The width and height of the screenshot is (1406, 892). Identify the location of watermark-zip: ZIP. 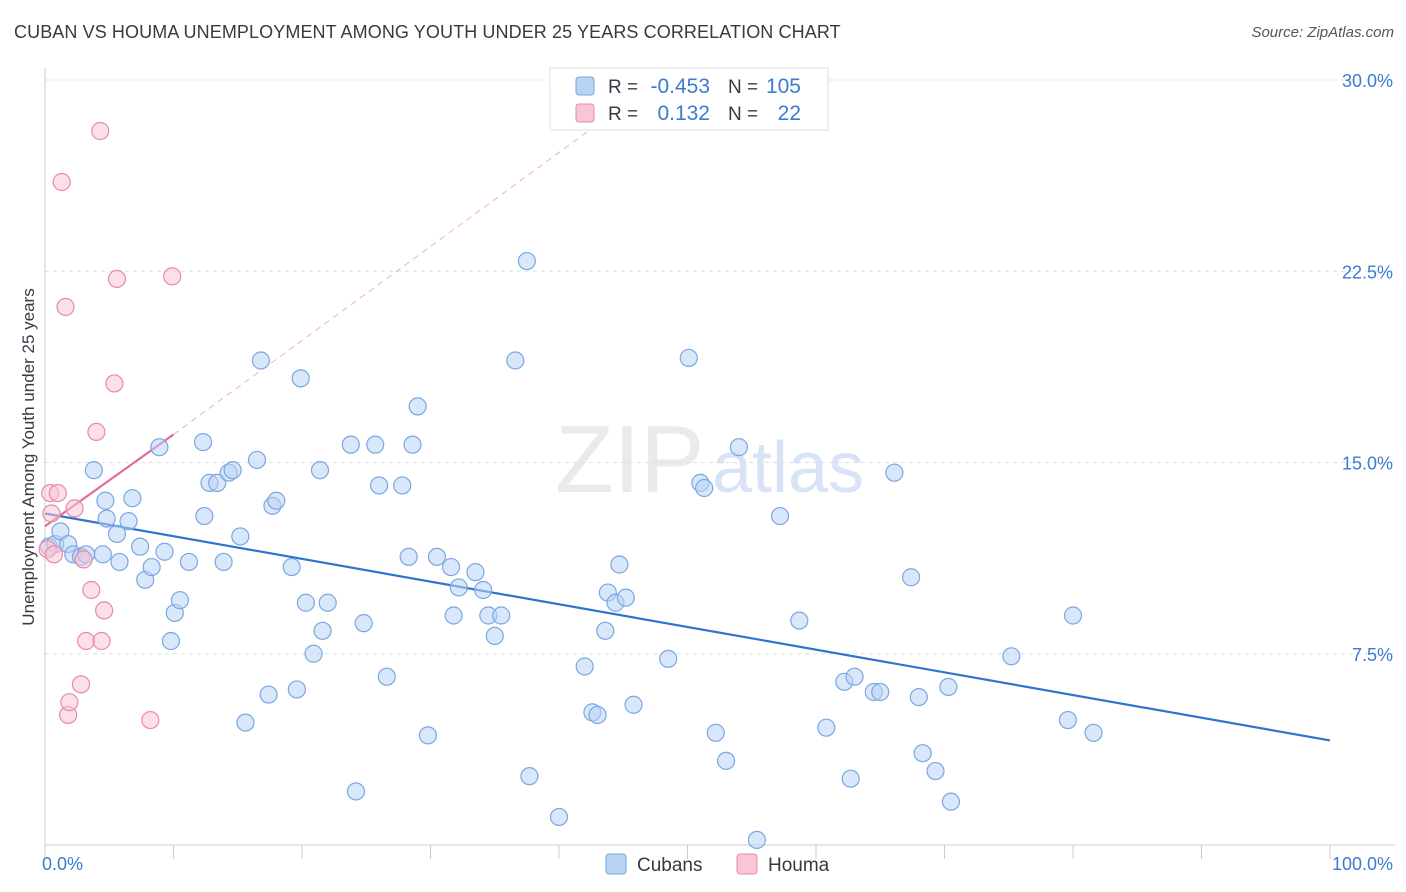
(629, 459).